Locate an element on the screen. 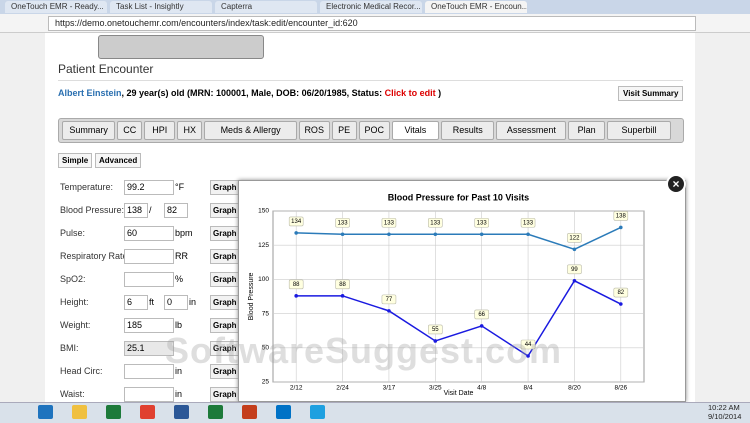 The width and height of the screenshot is (750, 423). vital-input: 25.1 is located at coordinates (149, 348).